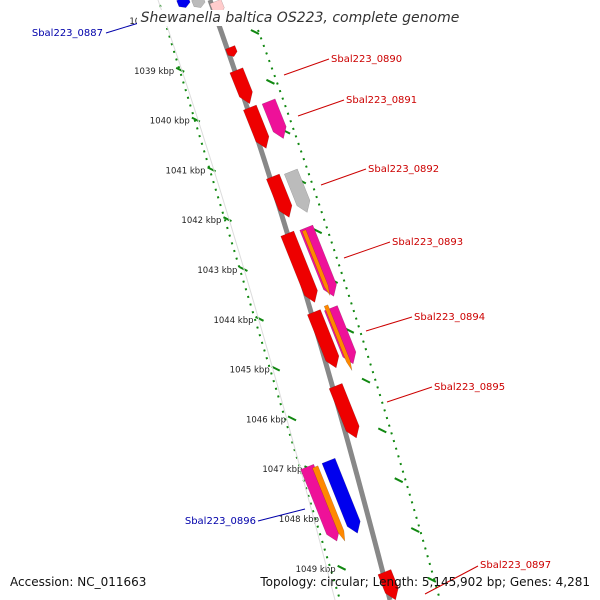 The image size is (600, 600). Describe the element at coordinates (266, 420) in the screenshot. I see `ruler-tick-label: 1046 kbp` at that location.